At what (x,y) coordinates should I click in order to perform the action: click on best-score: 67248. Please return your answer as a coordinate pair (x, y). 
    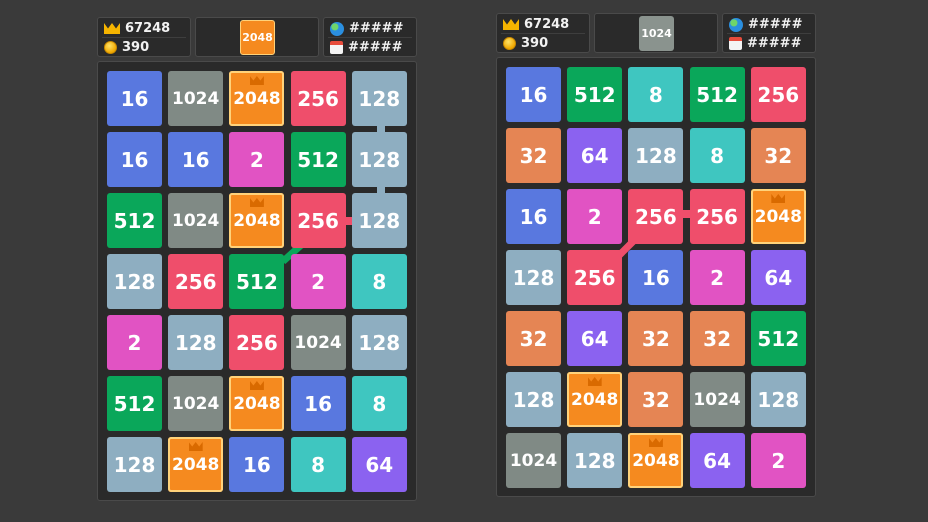
    Looking at the image, I should click on (137, 28).